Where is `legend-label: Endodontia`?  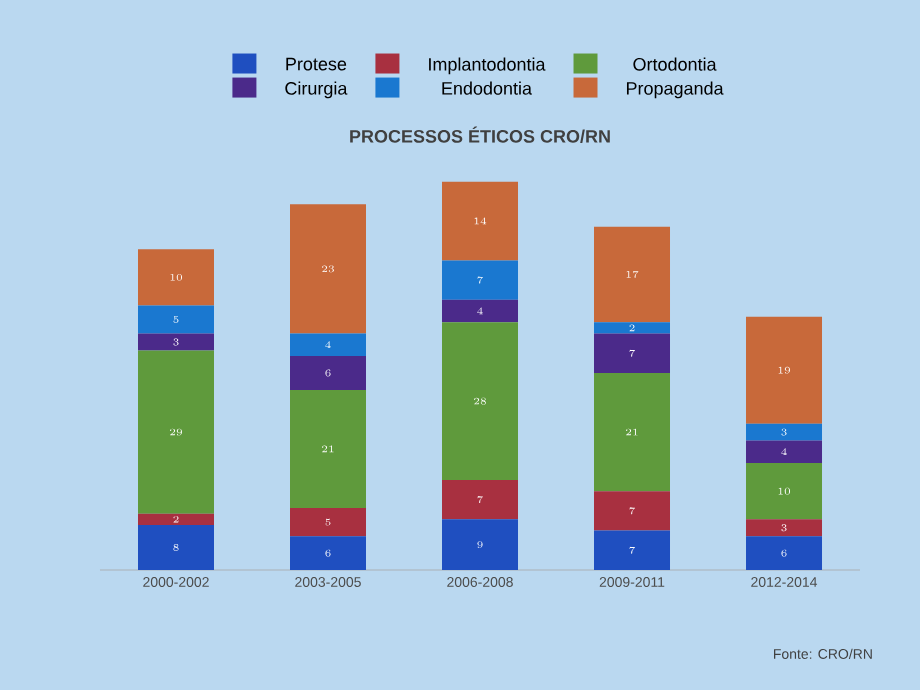
legend-label: Endodontia is located at coordinates (487, 88).